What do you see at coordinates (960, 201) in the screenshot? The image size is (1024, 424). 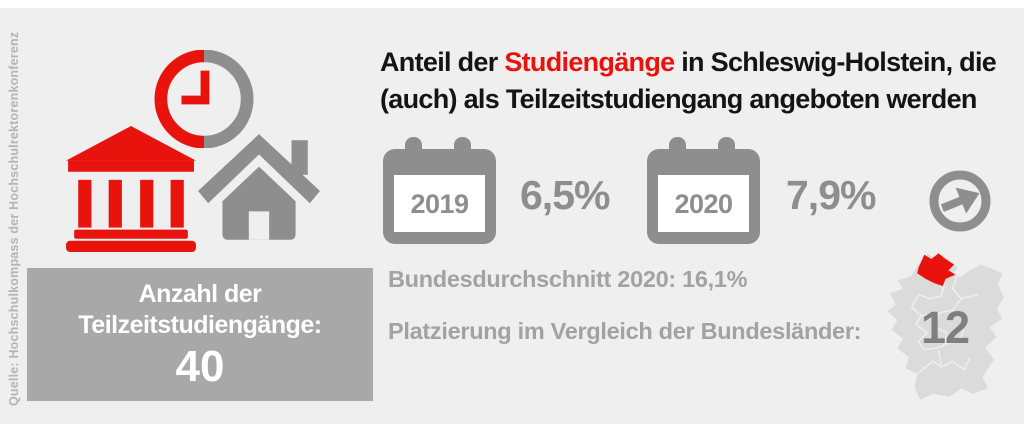 I see `trend-arrow-icon` at bounding box center [960, 201].